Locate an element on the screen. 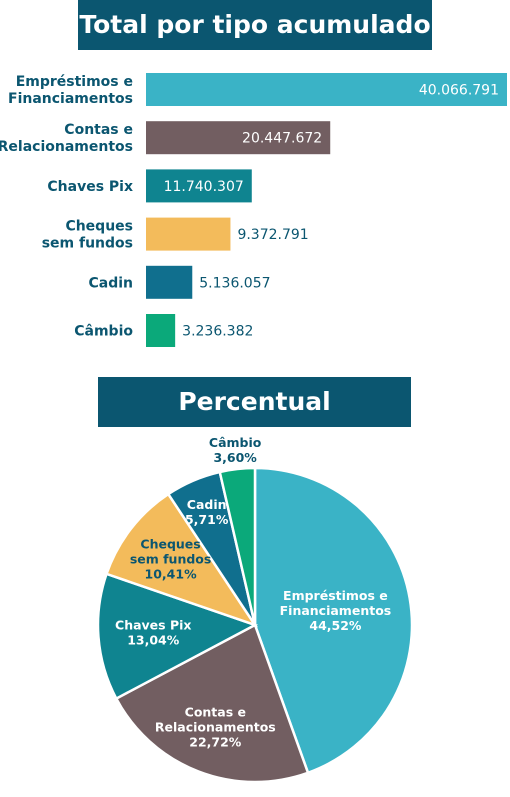 Image resolution: width=510 pixels, height=797 pixels. category-label: Contas e Relacionamentos is located at coordinates (66, 138).